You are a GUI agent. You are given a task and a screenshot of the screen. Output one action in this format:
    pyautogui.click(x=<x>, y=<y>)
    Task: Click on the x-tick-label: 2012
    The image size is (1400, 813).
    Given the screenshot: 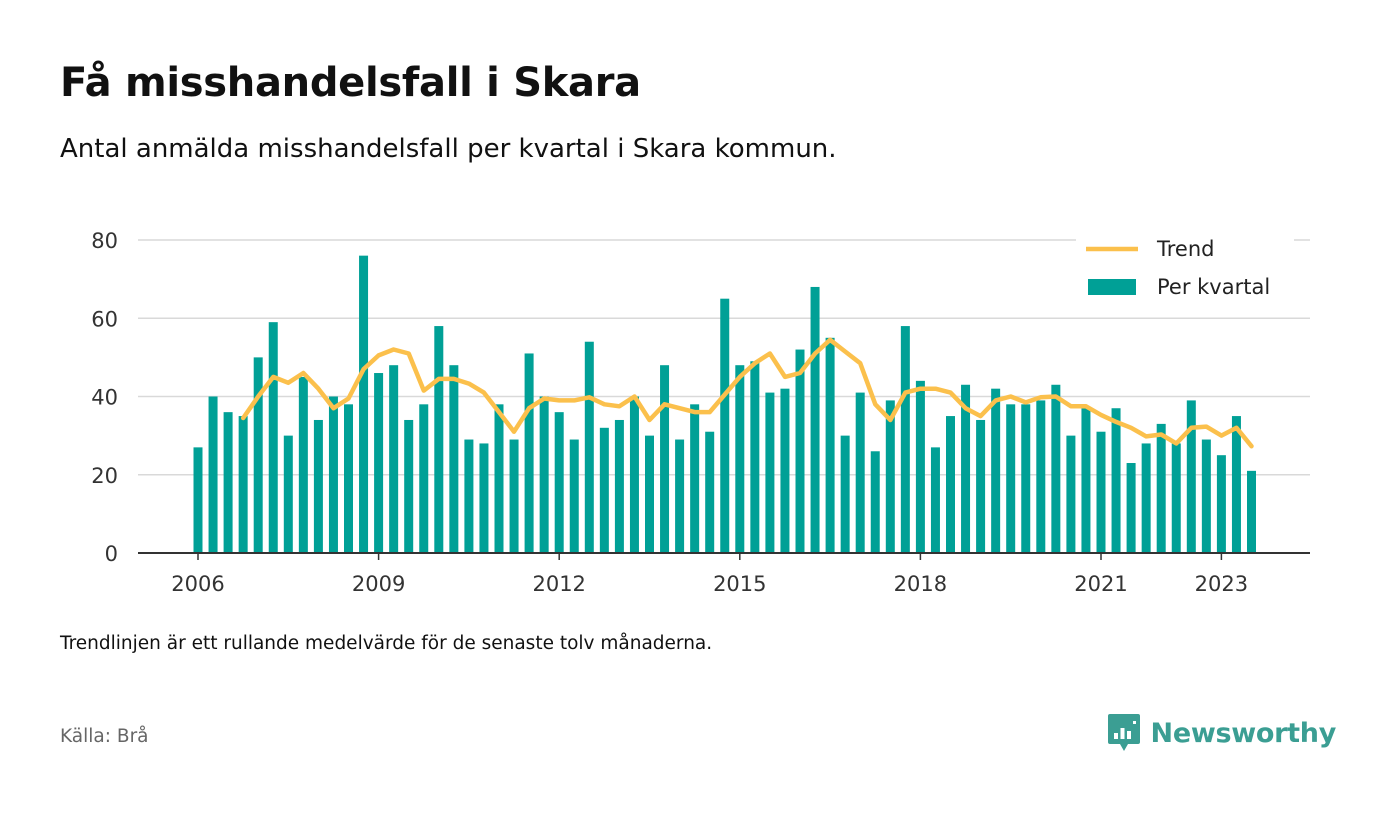 What is the action you would take?
    pyautogui.click(x=558, y=584)
    